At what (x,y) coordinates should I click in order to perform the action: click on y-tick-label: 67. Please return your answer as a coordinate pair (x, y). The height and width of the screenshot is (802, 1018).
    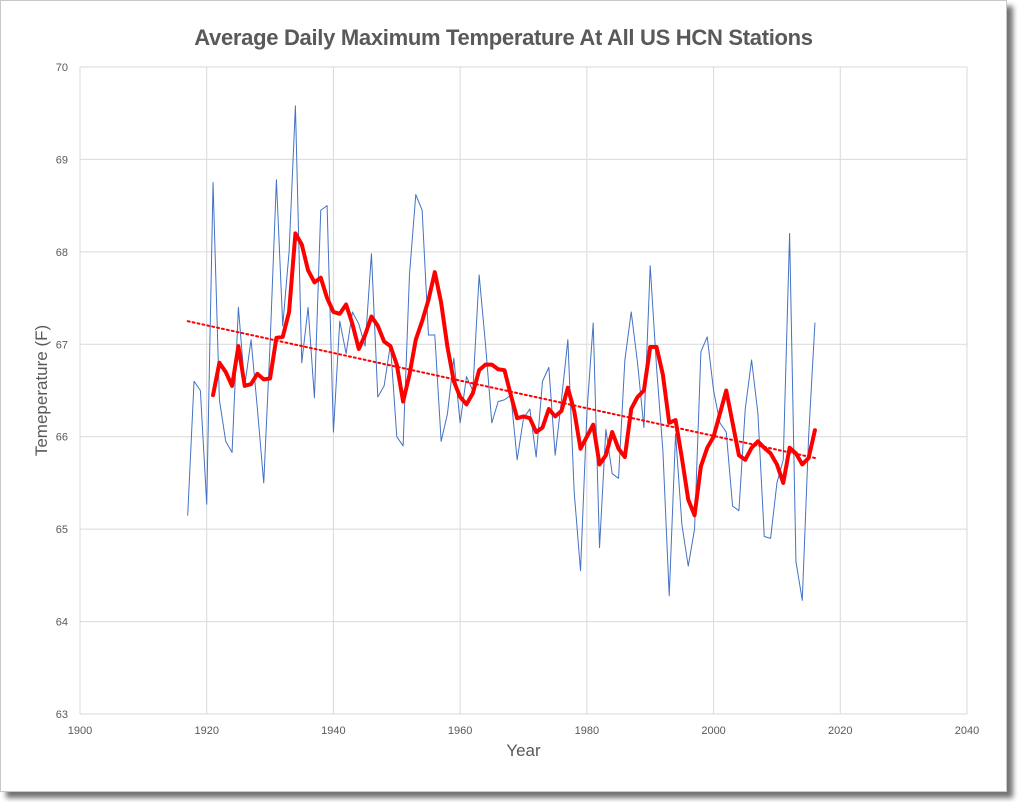
    Looking at the image, I should click on (62, 345).